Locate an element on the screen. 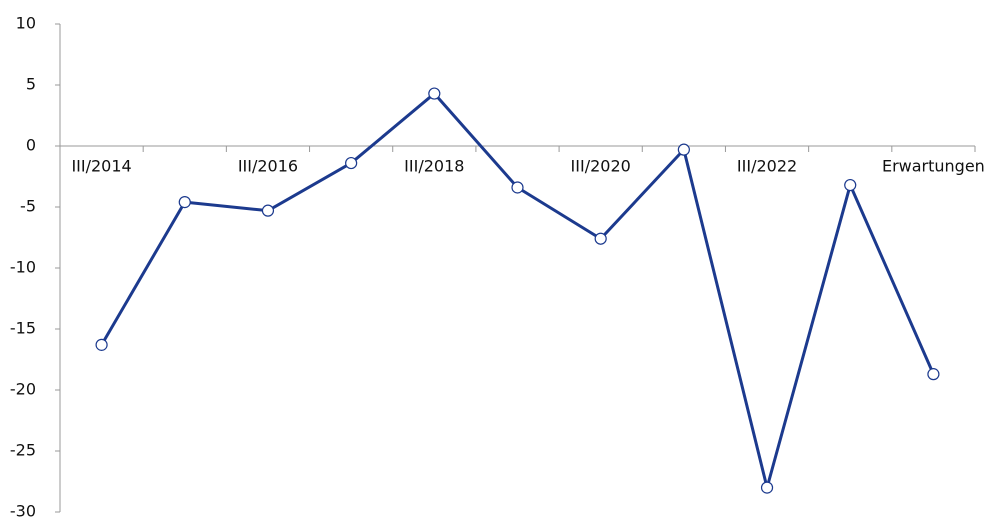 The height and width of the screenshot is (523, 996). y-tick-label: -30 is located at coordinates (23, 511).